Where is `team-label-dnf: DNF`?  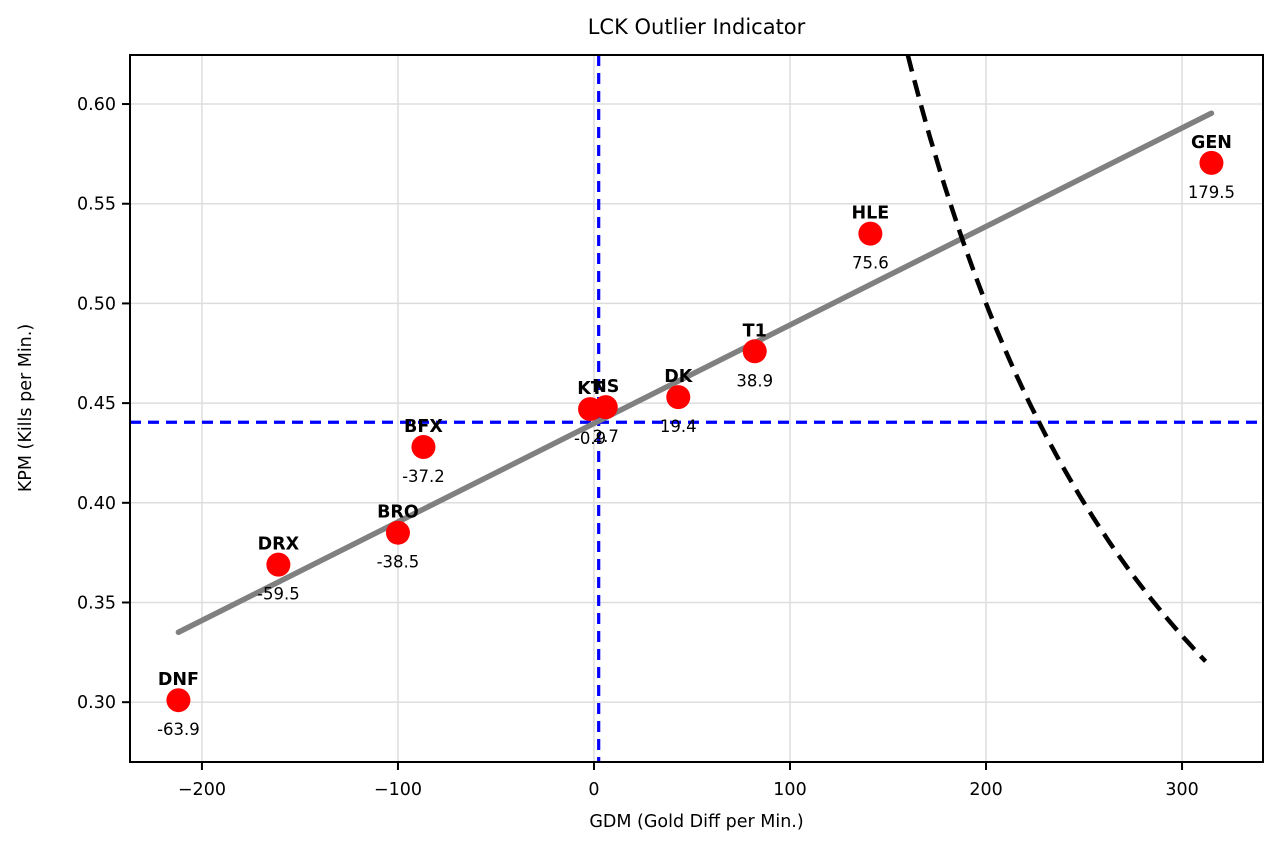 team-label-dnf: DNF is located at coordinates (178, 680).